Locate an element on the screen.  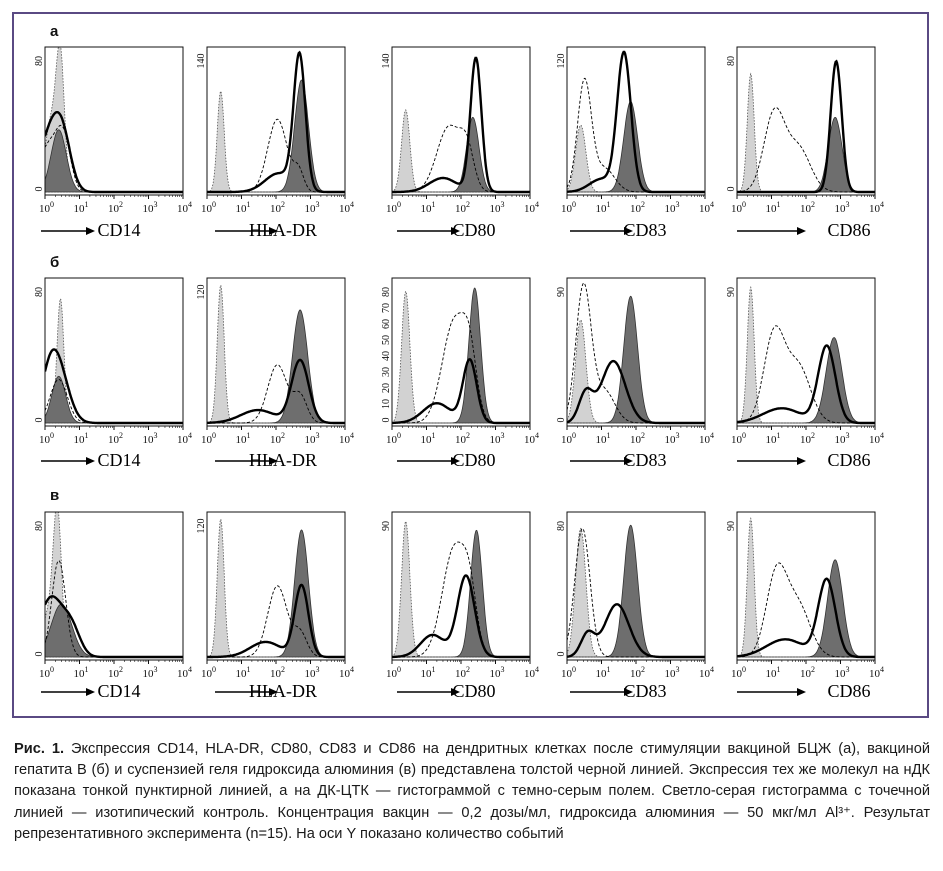
y-tick-label: 70 is located at coordinates (386, 308).